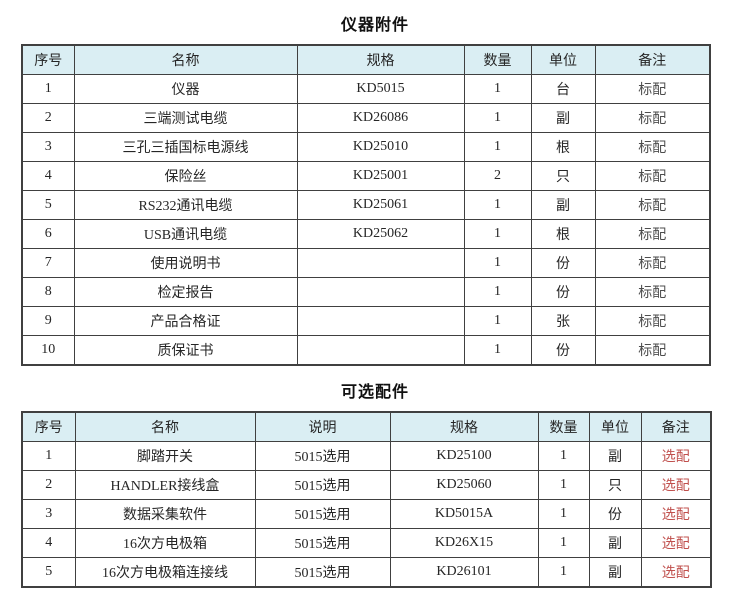  Describe the element at coordinates (185, 292) in the screenshot. I see `table-cell: 检定报告` at that location.